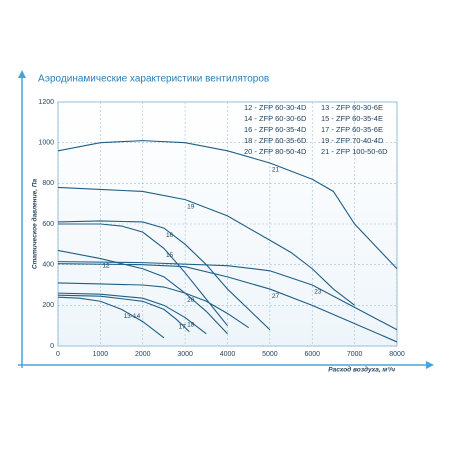 The width and height of the screenshot is (450, 455). Describe the element at coordinates (275, 118) in the screenshot. I see `legend-entry: 14 - ZFP 60-30-6D` at that location.